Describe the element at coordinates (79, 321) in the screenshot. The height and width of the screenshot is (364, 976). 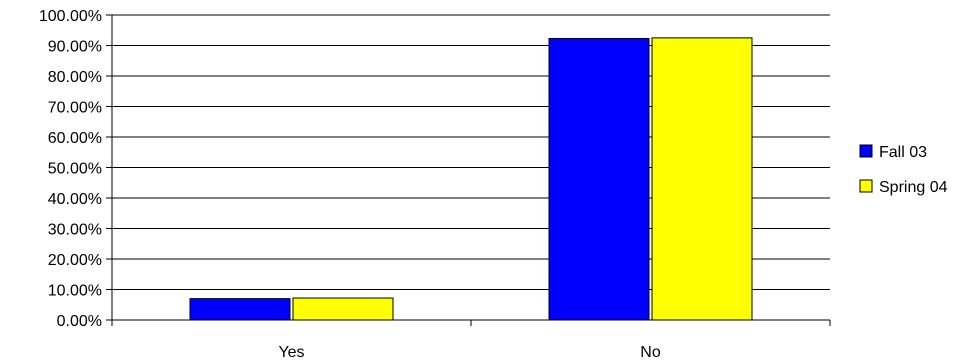
I see `y-tick-label: 0.00%` at that location.